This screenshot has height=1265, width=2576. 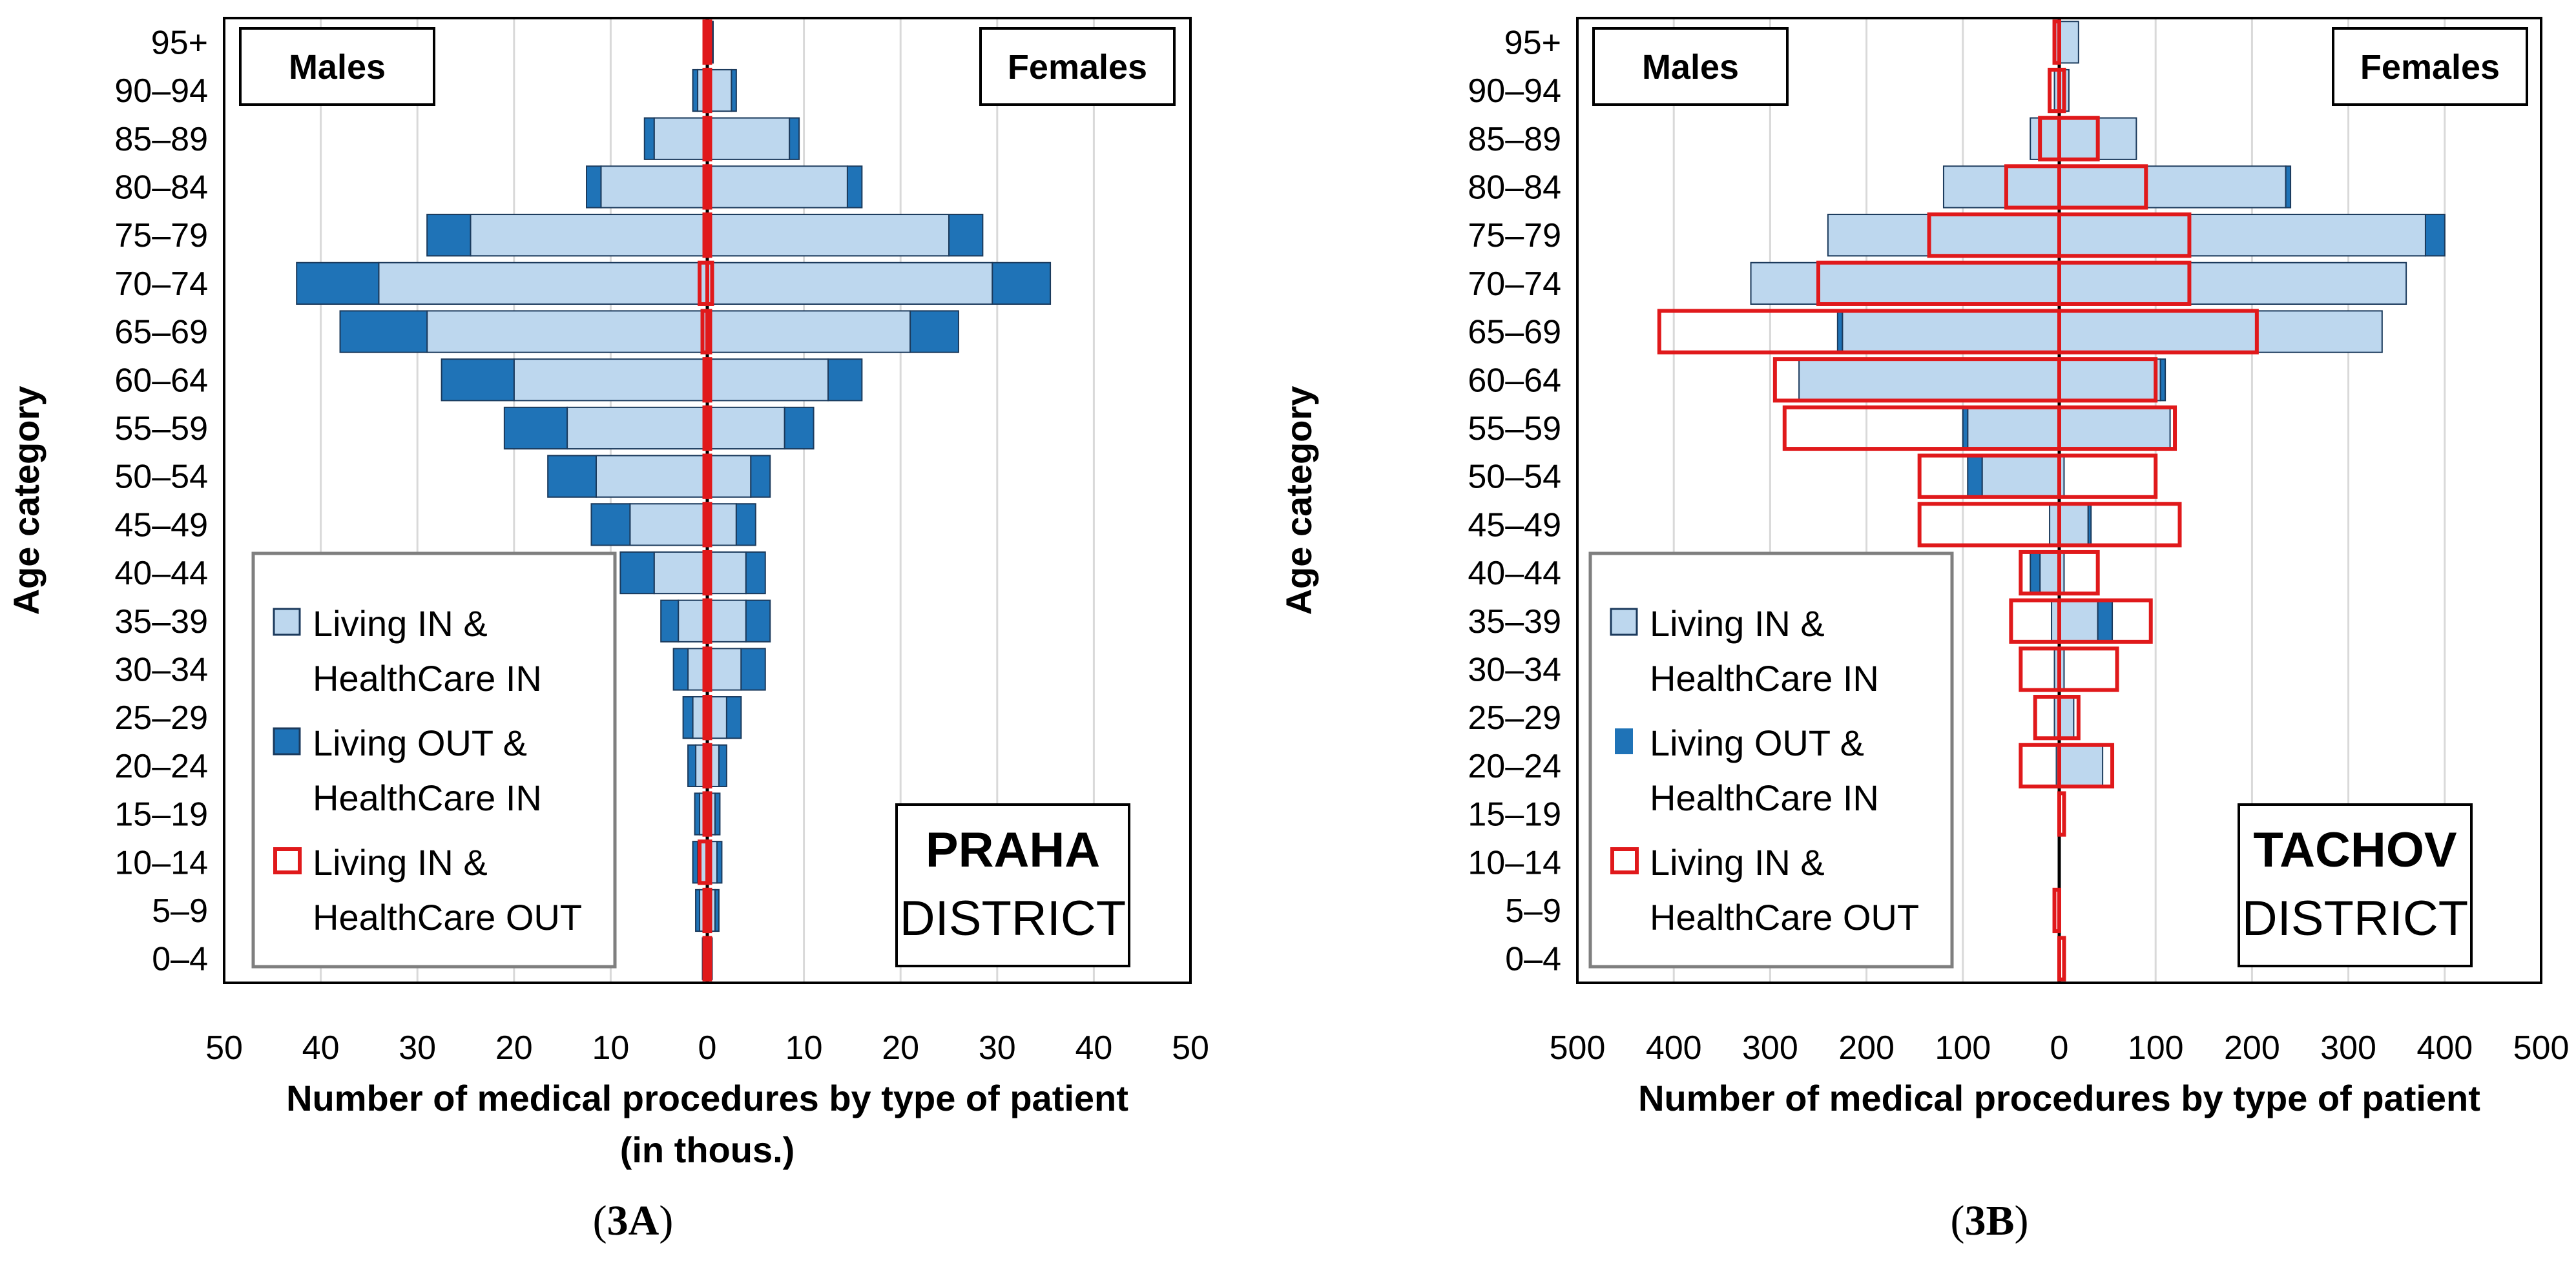 I want to click on legend-swatch-out-in, so click(x=1624, y=741).